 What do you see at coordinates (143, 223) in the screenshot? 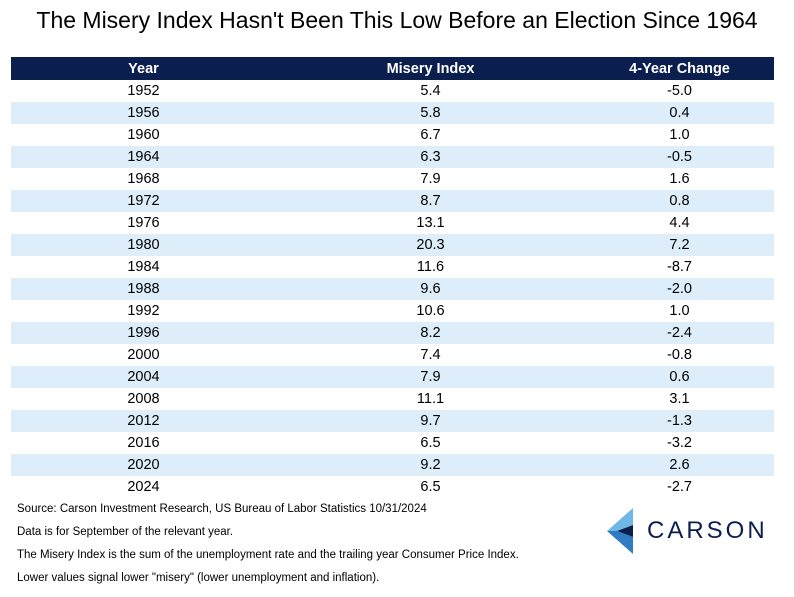
I see `year-cell: 1976` at bounding box center [143, 223].